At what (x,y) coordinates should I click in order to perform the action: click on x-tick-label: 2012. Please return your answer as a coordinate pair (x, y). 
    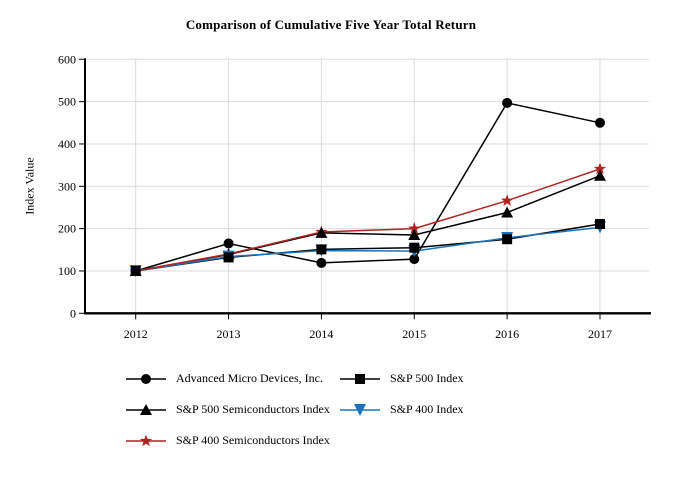
    Looking at the image, I should click on (136, 334).